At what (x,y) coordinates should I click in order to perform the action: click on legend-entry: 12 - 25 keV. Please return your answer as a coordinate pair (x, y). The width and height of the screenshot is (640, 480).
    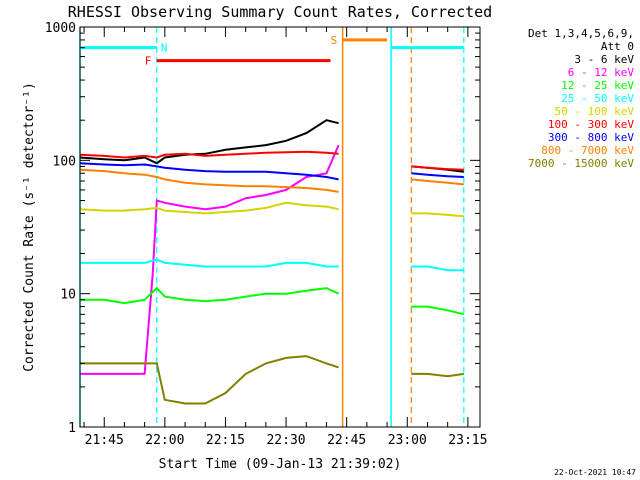
    Looking at the image, I should click on (597, 85).